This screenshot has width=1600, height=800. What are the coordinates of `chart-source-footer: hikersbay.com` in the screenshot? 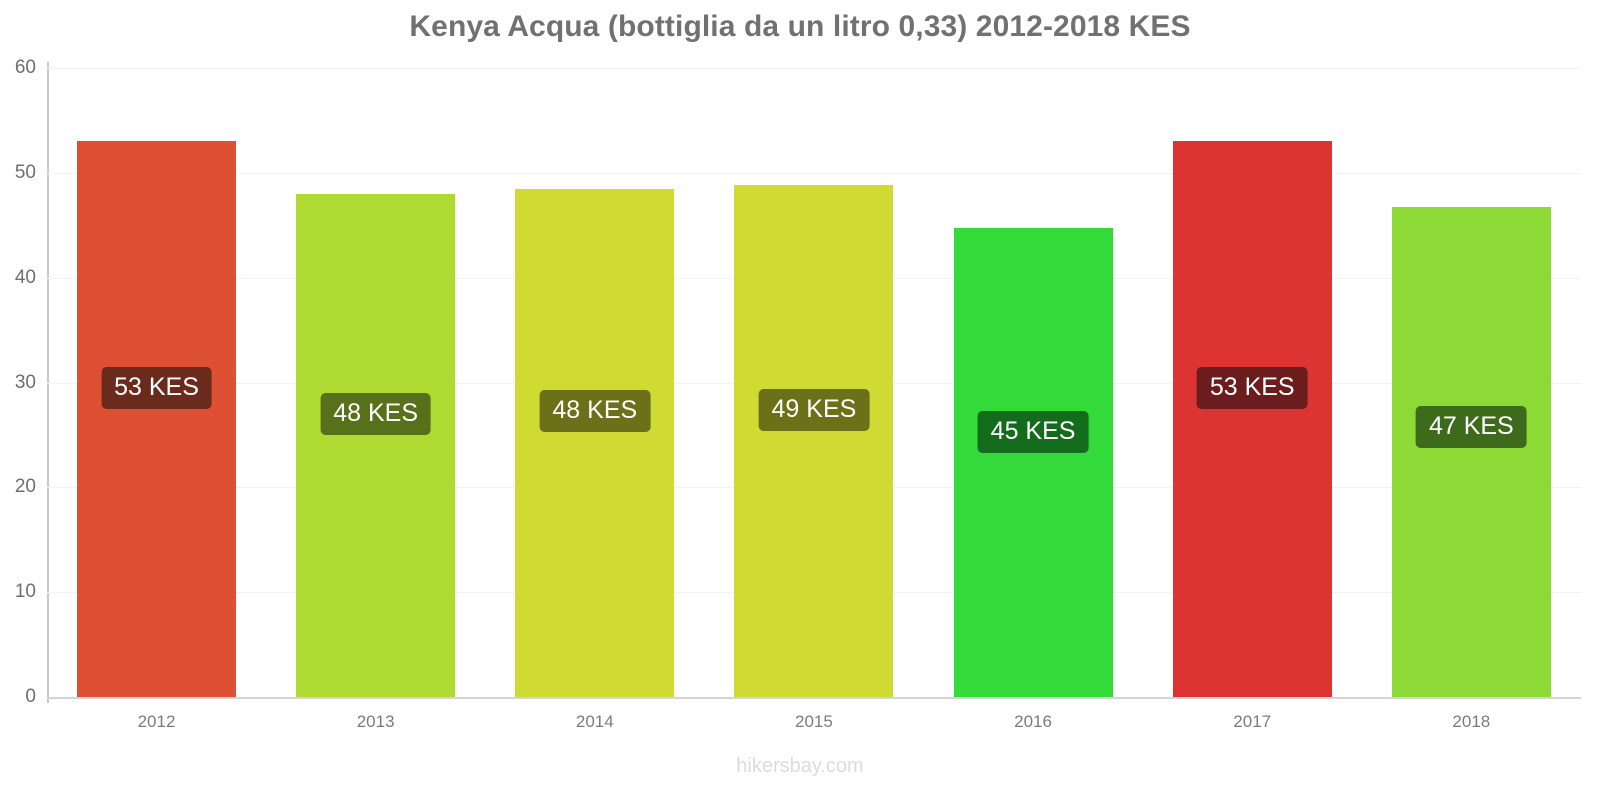 It's located at (800, 766).